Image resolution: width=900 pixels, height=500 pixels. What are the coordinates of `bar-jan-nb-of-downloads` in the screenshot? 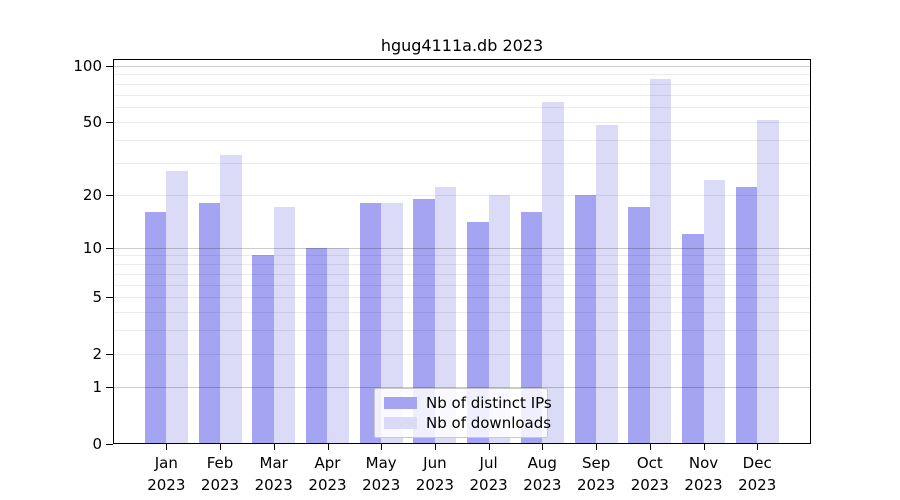 It's located at (177, 307).